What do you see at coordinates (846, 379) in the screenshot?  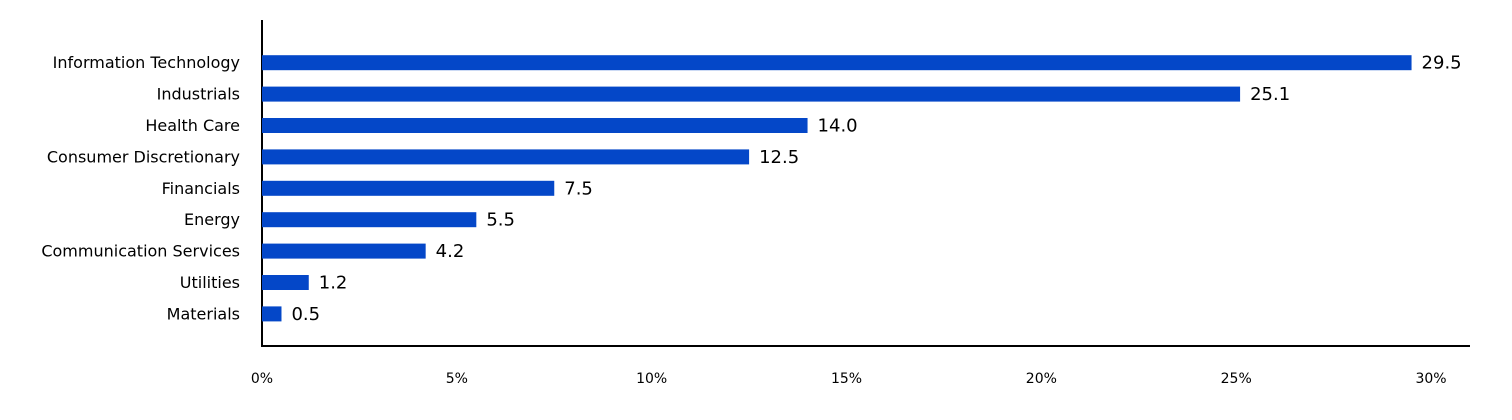 I see `x-tick-label: 15%` at bounding box center [846, 379].